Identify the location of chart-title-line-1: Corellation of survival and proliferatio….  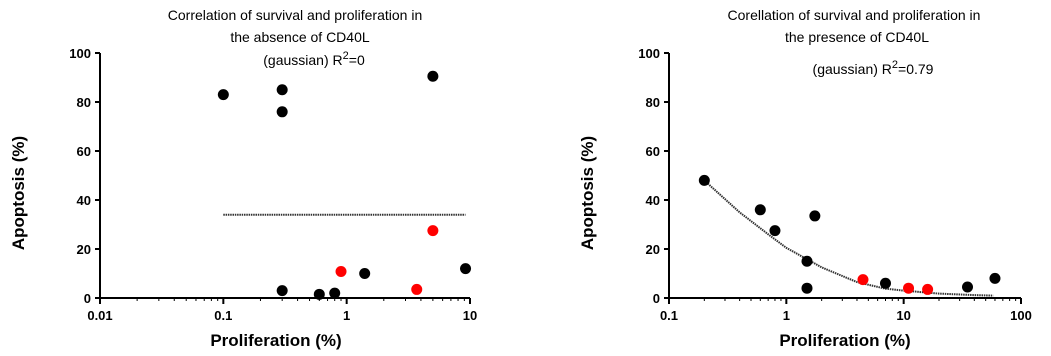
(854, 15).